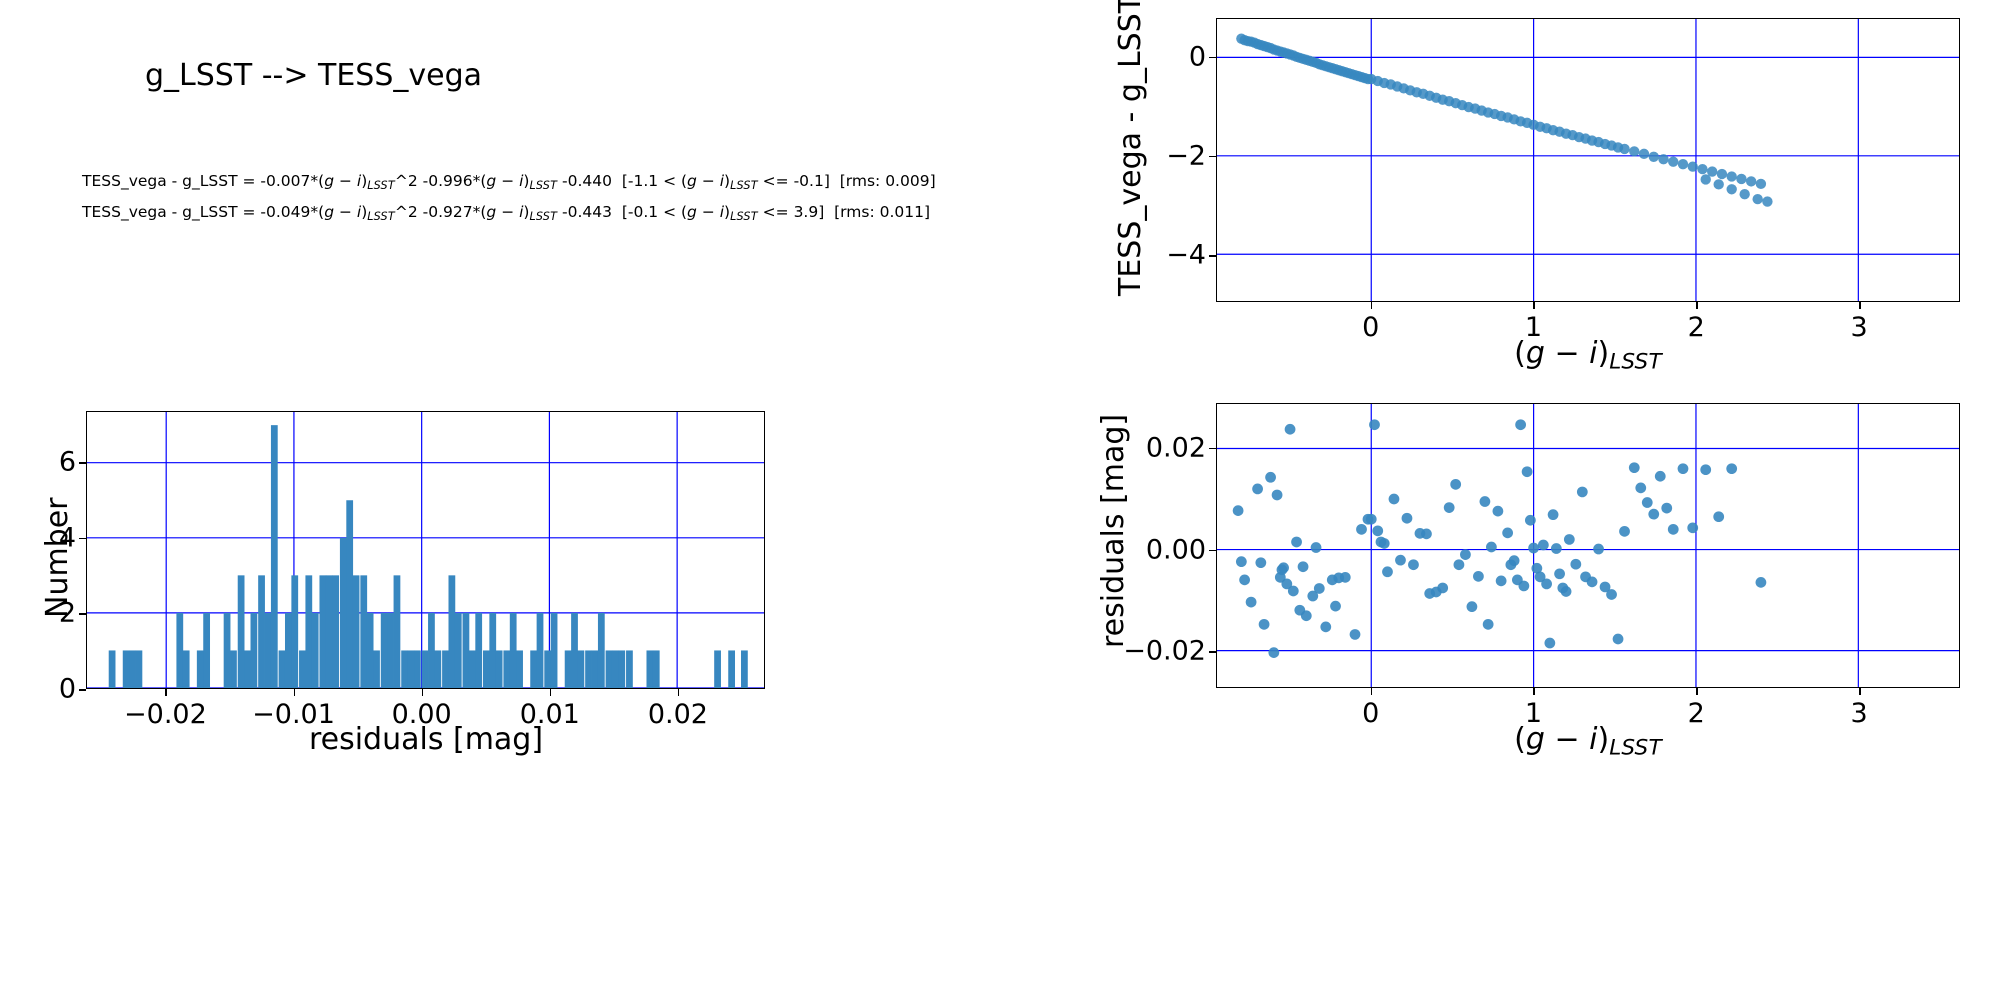 The image size is (2000, 1000). What do you see at coordinates (421, 714) in the screenshot?
I see `x-tick-label: 0.00` at bounding box center [421, 714].